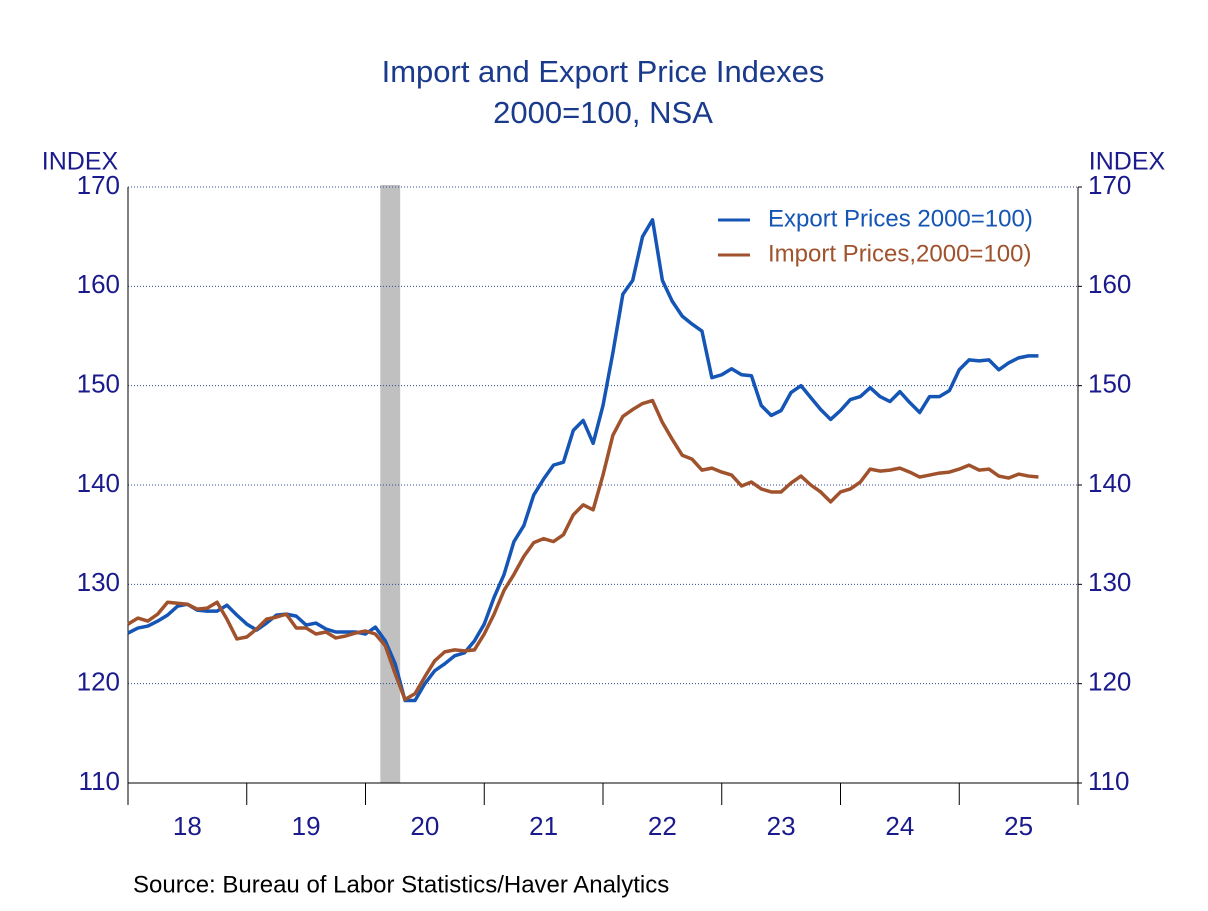  Describe the element at coordinates (1109, 483) in the screenshot. I see `y2-tick-label: 140` at that location.